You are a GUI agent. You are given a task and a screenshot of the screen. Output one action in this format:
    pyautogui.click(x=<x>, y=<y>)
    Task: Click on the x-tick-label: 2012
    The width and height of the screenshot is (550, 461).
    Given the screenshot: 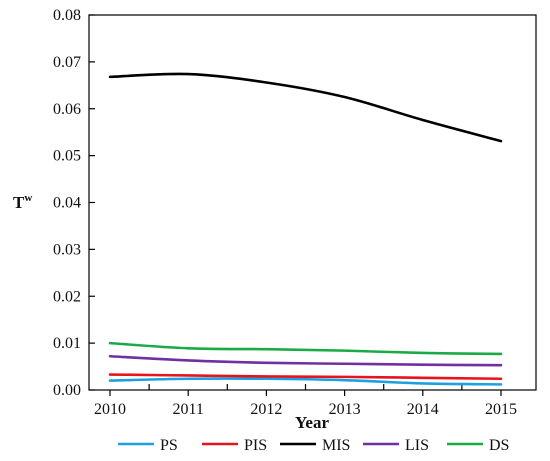 What is the action you would take?
    pyautogui.click(x=266, y=409)
    